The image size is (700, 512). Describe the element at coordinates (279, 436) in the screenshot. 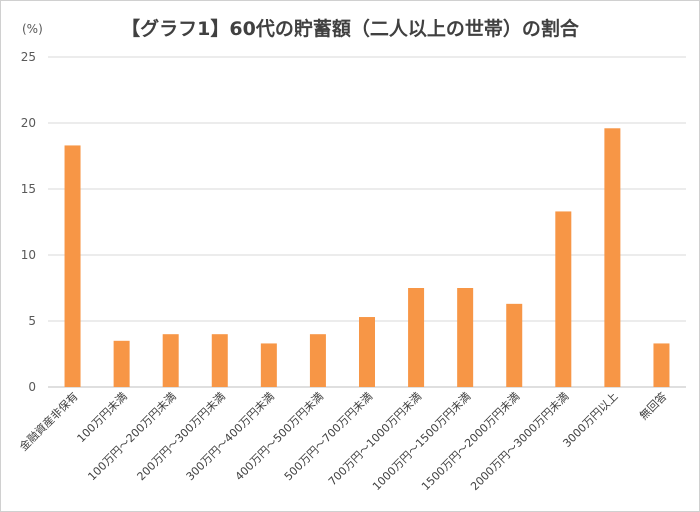

I see `x-tick-label: 400万円～500万円未満` at that location.